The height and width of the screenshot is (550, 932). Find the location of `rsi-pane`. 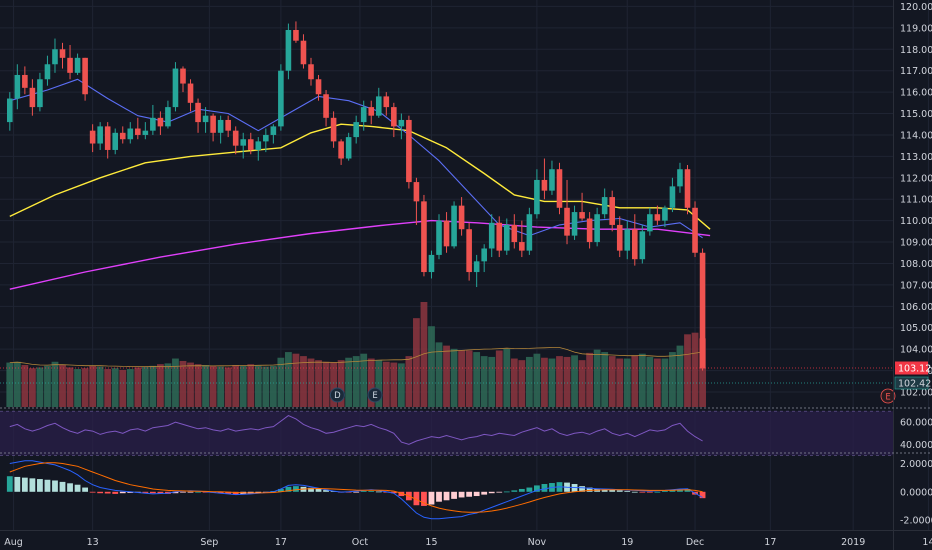

rsi-pane is located at coordinates (446, 433).